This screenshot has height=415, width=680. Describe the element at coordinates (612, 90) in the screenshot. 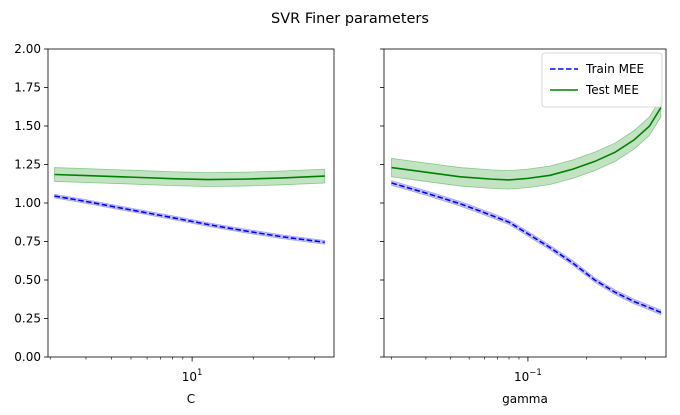

I see `legend-label-test: Test MEE` at that location.